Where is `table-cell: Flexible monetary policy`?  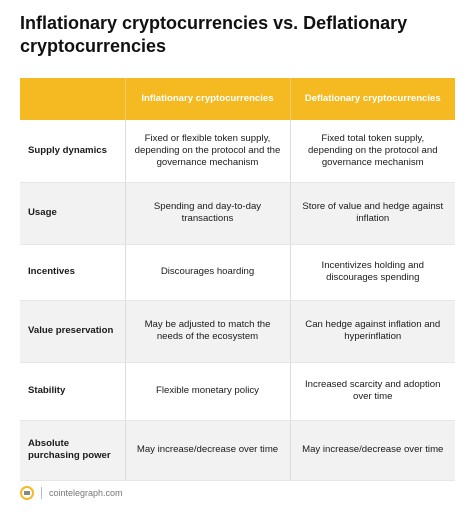
table-cell: Flexible monetary policy is located at coordinates (208, 391).